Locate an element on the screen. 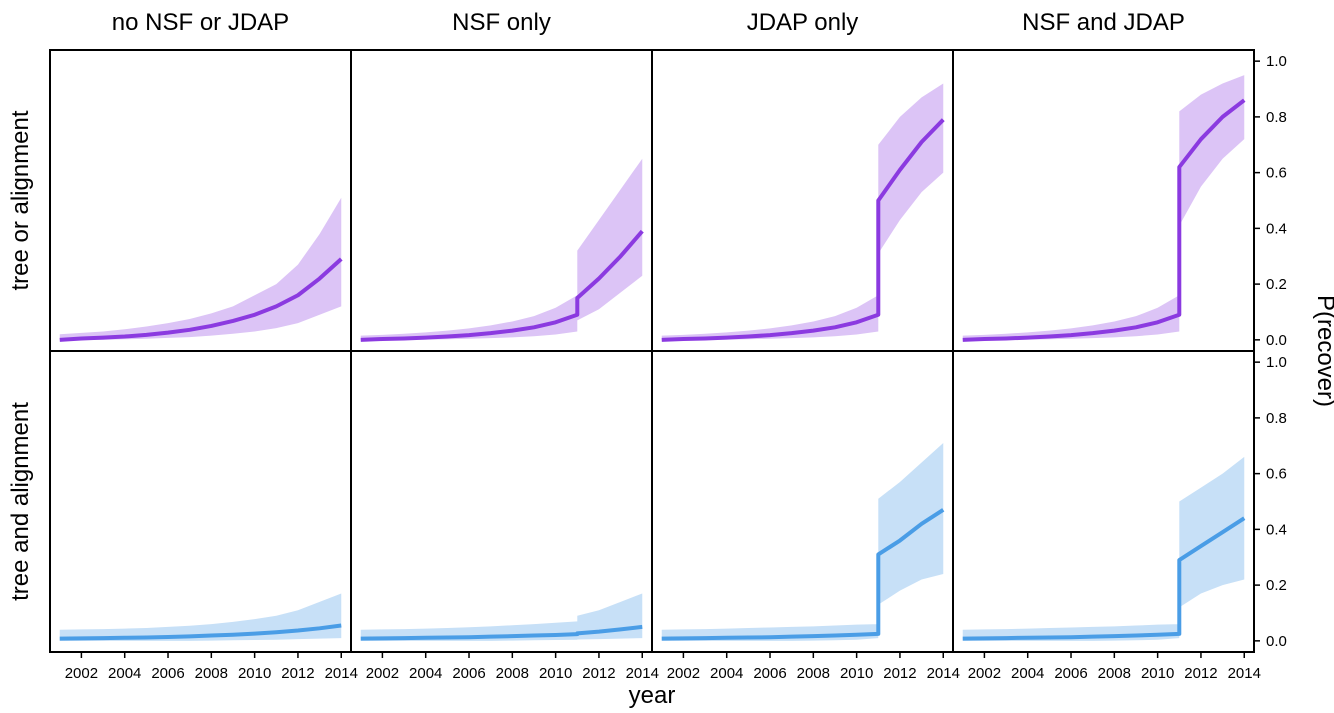  column-title: NSF and JDAP is located at coordinates (1103, 22).